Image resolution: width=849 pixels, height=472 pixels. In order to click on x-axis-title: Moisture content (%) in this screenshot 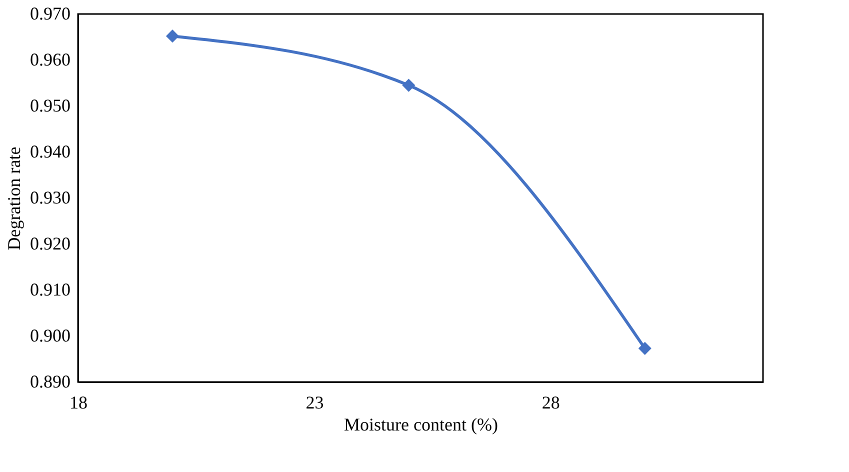, I will do `click(421, 424)`.